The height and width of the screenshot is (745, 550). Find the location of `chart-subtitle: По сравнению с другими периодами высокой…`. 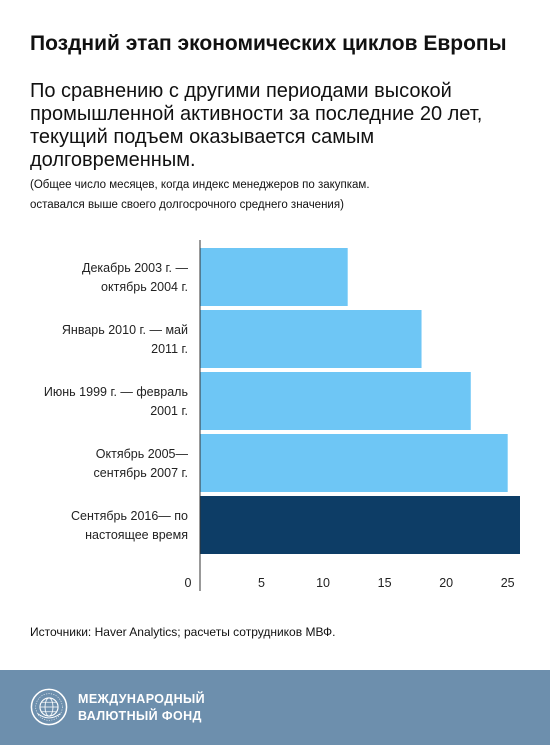

chart-subtitle: По сравнению с другими периодами высокой… is located at coordinates (256, 125).